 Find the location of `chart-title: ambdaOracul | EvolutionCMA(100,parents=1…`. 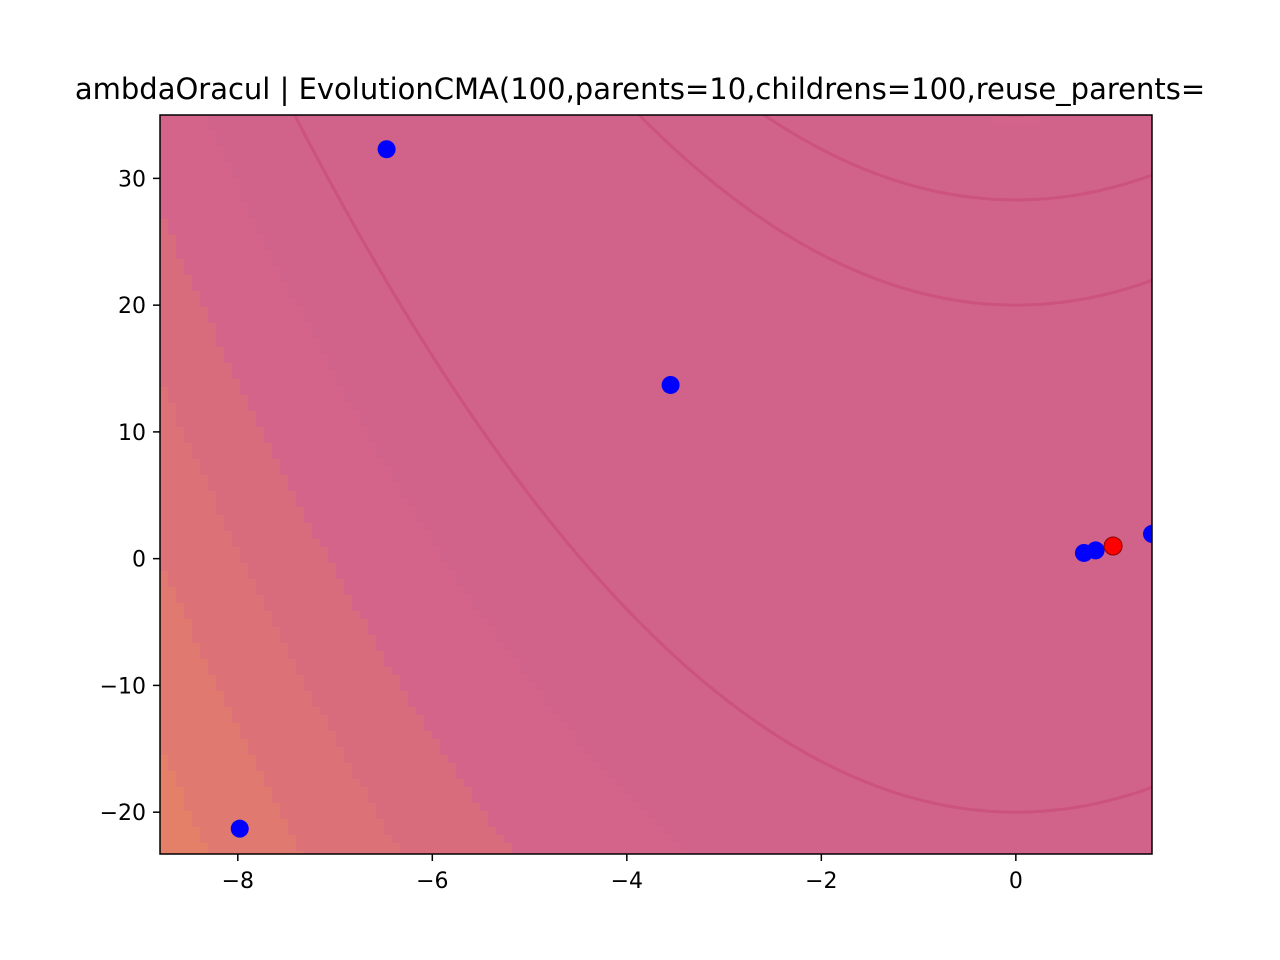

chart-title: ambdaOracul | EvolutionCMA(100,parents=1… is located at coordinates (640, 89).